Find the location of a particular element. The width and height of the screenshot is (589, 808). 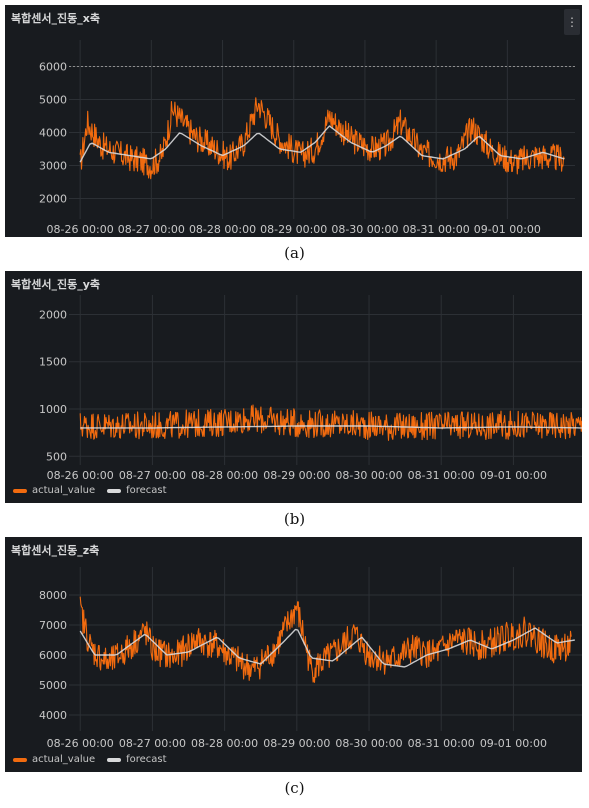

y-tick-label: 3000 is located at coordinates (53, 166).